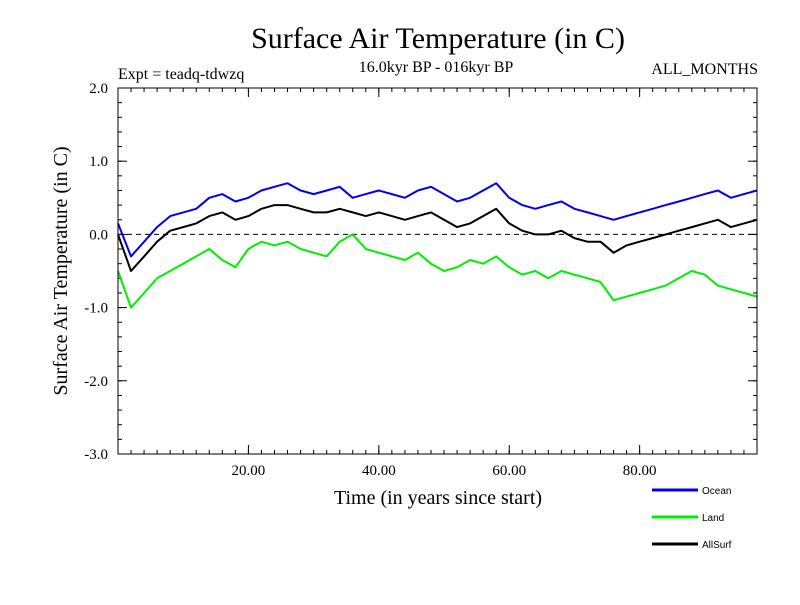 This screenshot has height=605, width=800. Describe the element at coordinates (438, 498) in the screenshot. I see `x-axis-label: Time (in years since start)` at that location.